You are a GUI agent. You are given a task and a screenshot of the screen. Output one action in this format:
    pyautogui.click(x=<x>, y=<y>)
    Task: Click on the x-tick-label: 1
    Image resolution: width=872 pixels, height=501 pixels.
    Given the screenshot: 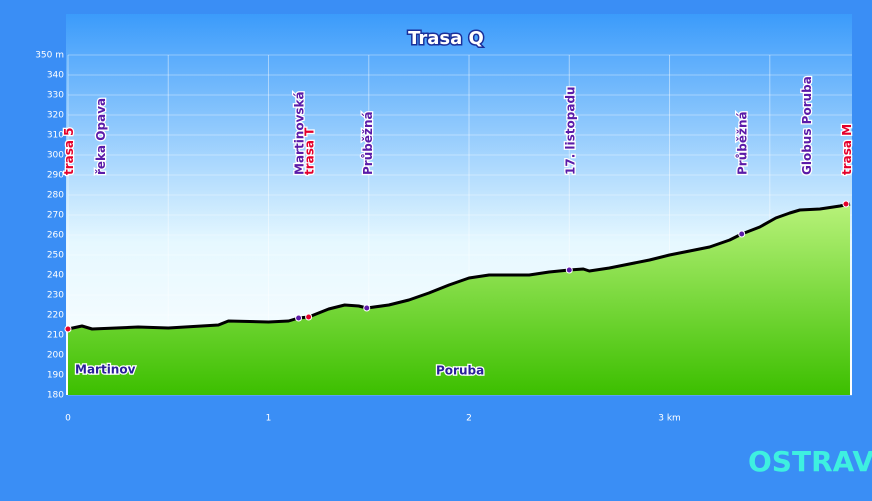 What is the action you would take?
    pyautogui.click(x=269, y=419)
    